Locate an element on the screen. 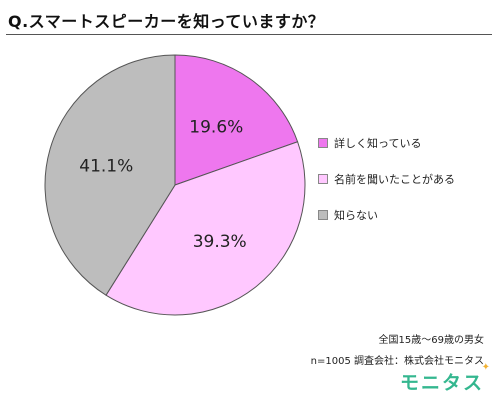 This screenshot has width=498, height=400. survey-info: n=1005 調査会社：株式会社モニタス is located at coordinates (397, 361).